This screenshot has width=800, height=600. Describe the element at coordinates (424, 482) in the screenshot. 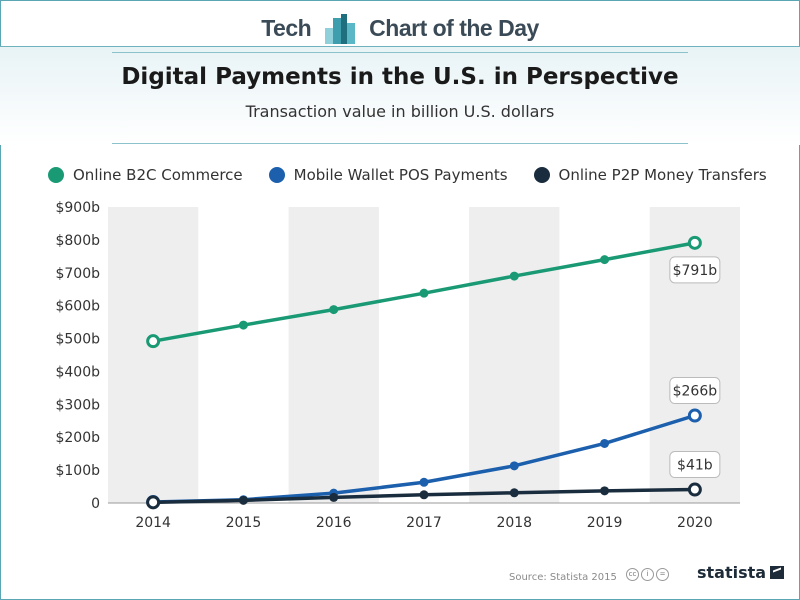

I see `data-point-wallet-2017` at that location.